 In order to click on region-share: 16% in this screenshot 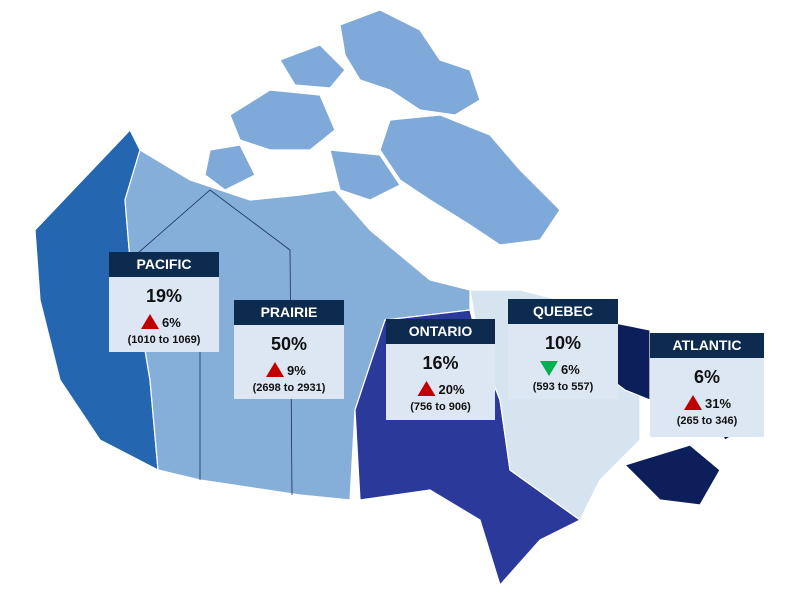, I will do `click(440, 363)`.